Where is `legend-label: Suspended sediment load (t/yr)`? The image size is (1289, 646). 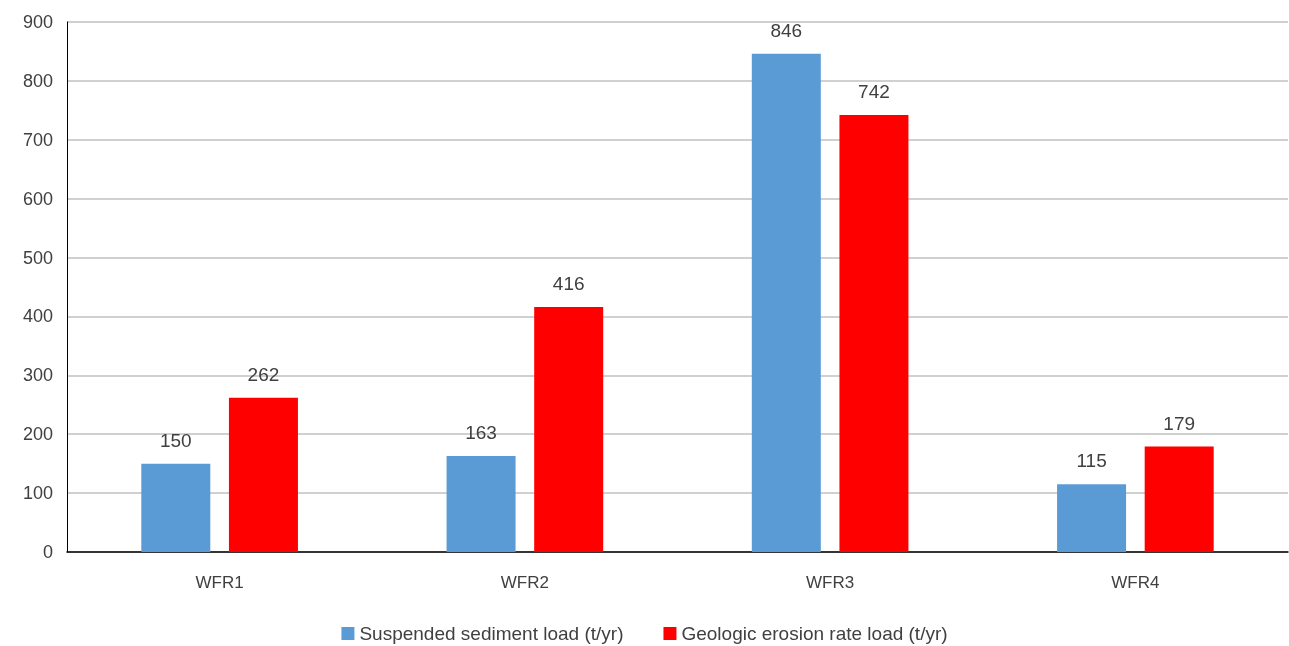 legend-label: Suspended sediment load (t/yr) is located at coordinates (491, 633).